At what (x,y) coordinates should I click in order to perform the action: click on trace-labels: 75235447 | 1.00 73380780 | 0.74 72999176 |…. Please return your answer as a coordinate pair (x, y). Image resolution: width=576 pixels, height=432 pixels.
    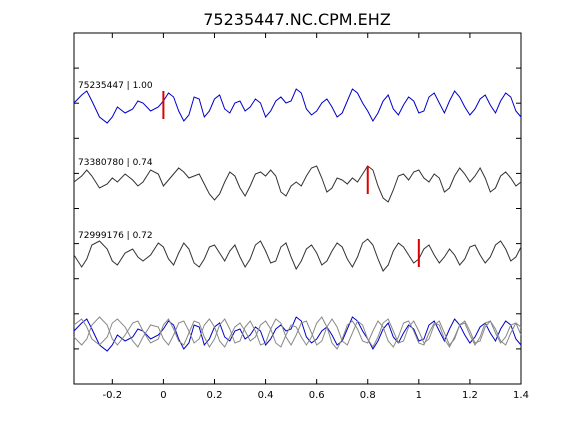
    Looking at the image, I should click on (115, 161).